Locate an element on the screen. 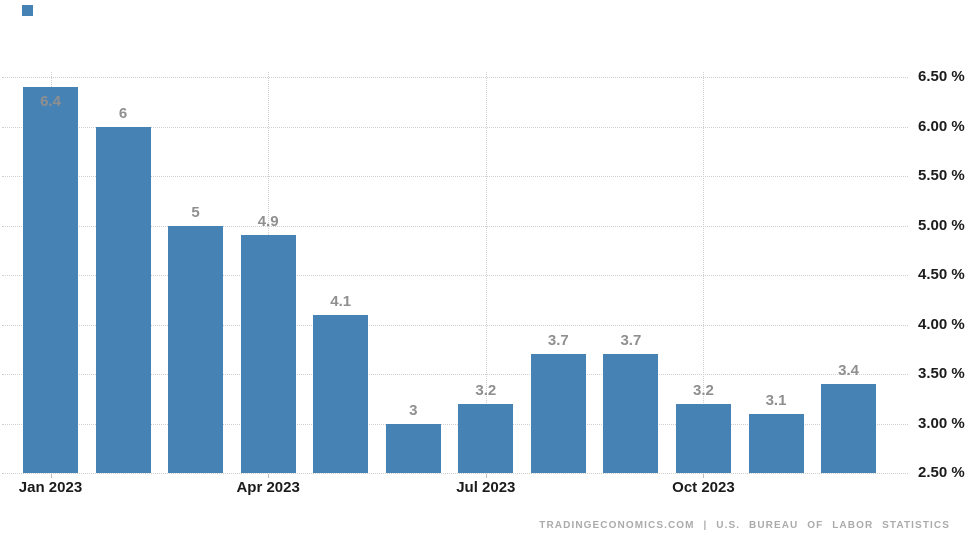  bar-value-label: 3.1 is located at coordinates (776, 400).